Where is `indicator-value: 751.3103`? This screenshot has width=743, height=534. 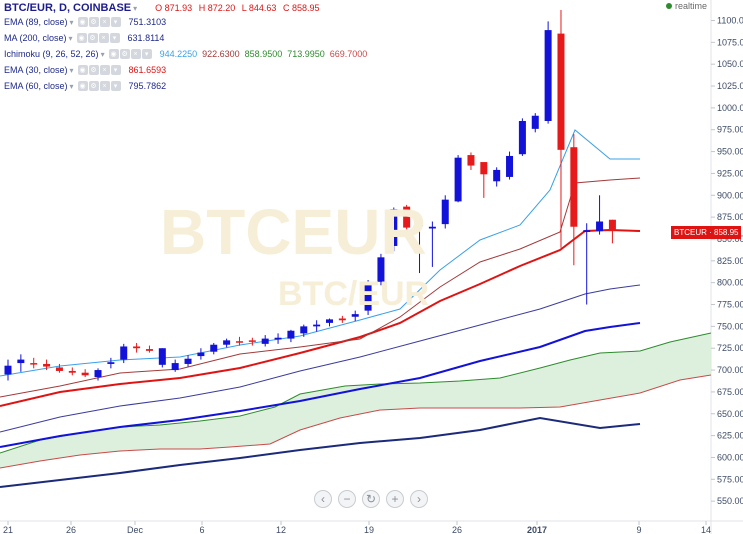 indicator-value: 751.3103 is located at coordinates (147, 22).